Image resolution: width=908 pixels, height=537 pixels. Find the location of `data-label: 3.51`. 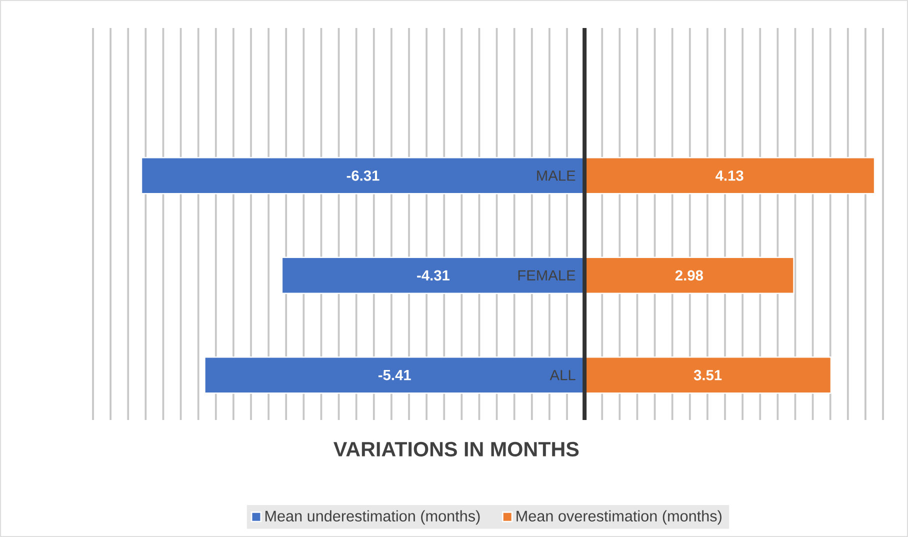

data-label: 3.51 is located at coordinates (708, 375).